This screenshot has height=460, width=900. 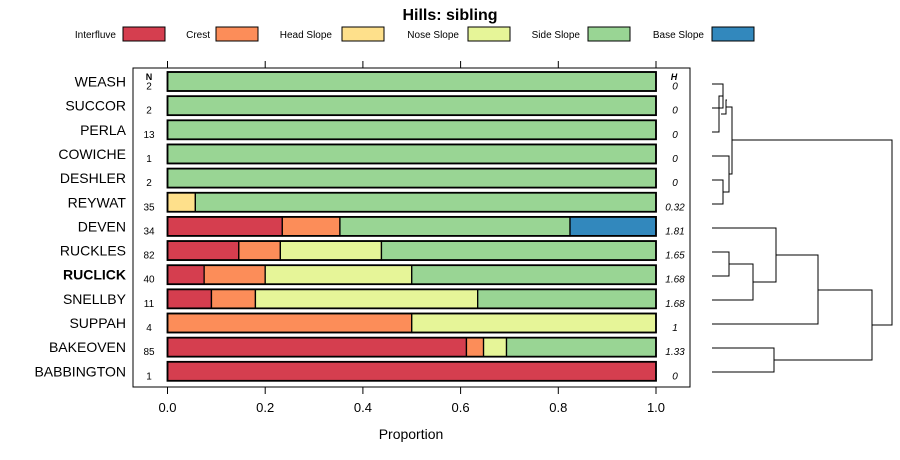 I want to click on h-value: 1, so click(x=675, y=328).